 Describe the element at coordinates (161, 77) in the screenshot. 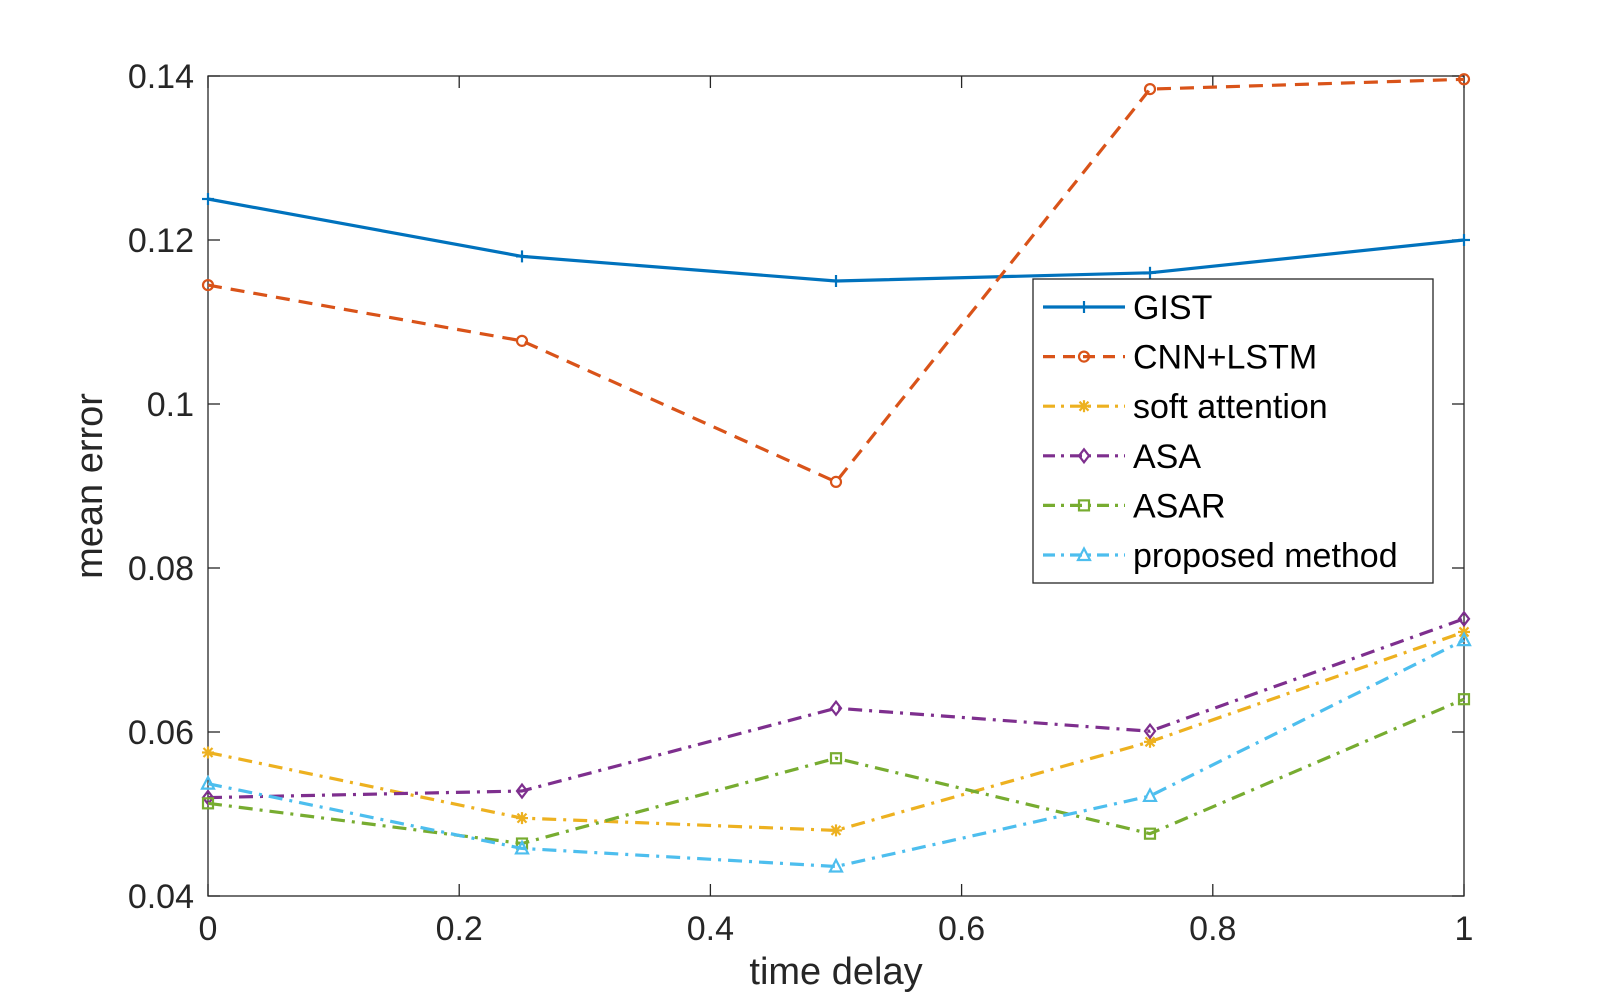

I see `y-tick-label: 0.14` at that location.